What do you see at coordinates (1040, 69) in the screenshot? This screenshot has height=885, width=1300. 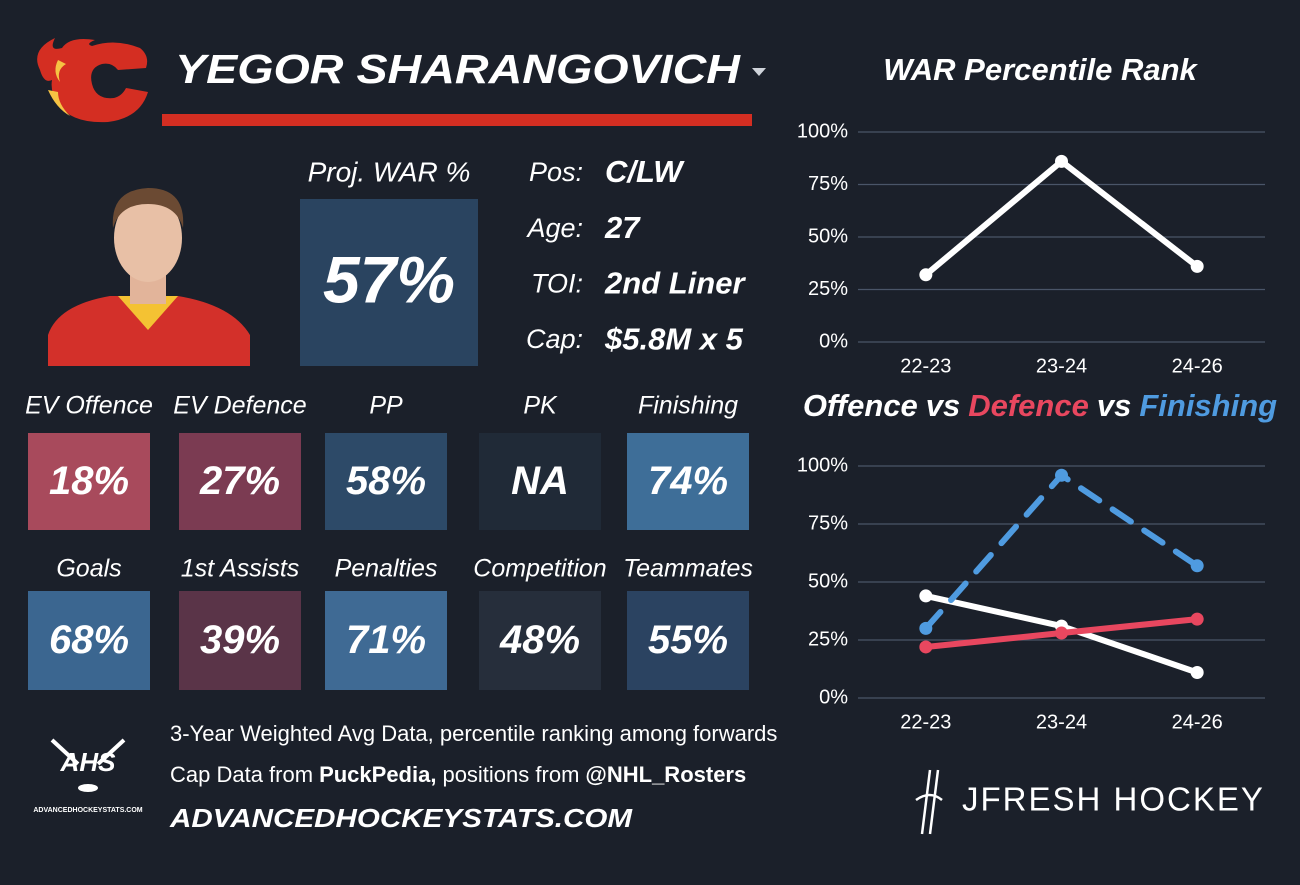 I see `chart-title: WAR Percentile Rank` at bounding box center [1040, 69].